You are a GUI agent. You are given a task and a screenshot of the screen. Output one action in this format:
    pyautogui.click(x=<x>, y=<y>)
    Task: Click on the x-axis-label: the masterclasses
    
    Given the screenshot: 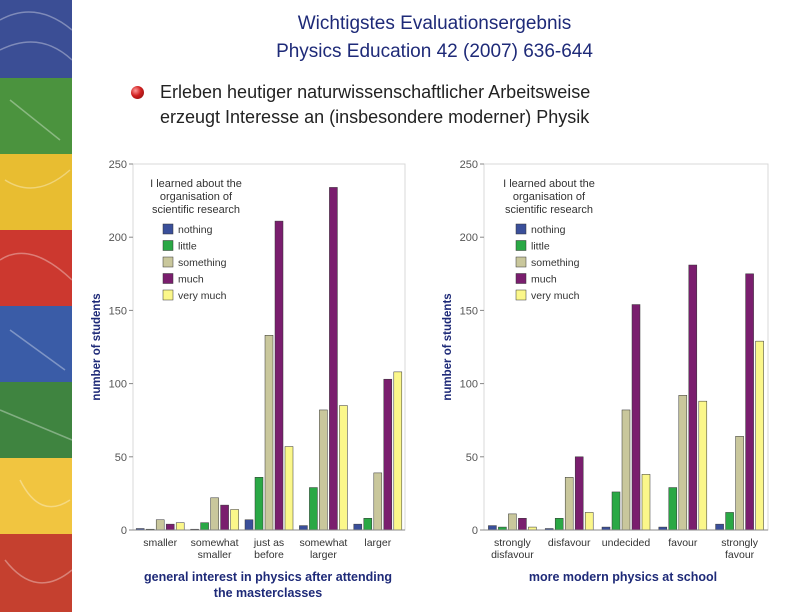 What is the action you would take?
    pyautogui.click(x=268, y=593)
    